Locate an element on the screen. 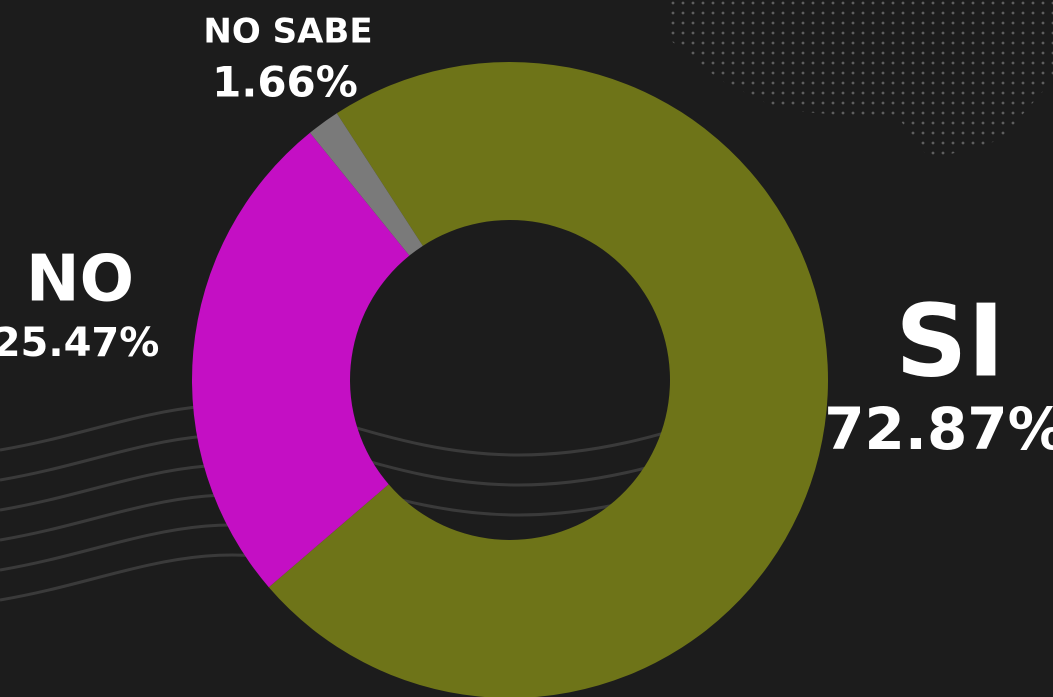 The width and height of the screenshot is (1053, 697). decor-dots is located at coordinates (861, 80).